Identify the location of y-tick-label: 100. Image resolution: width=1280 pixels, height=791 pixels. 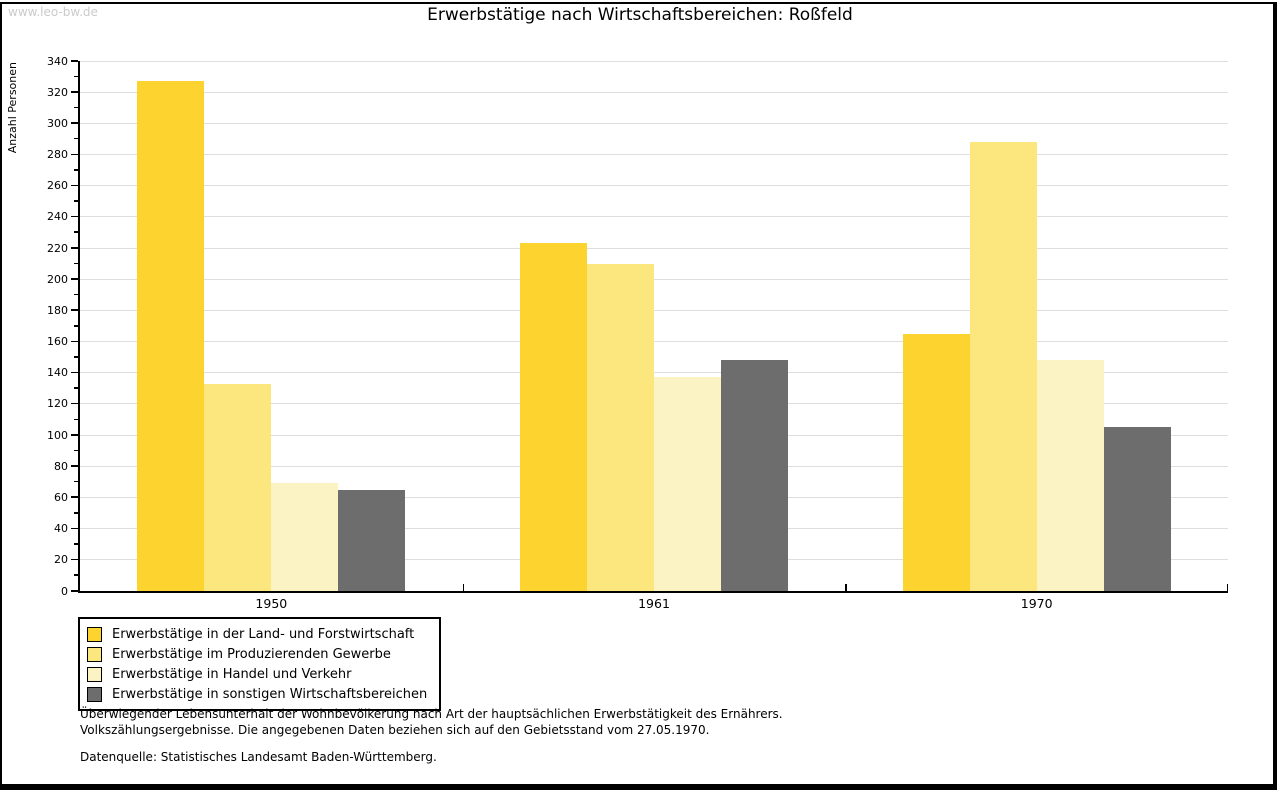
(57, 435).